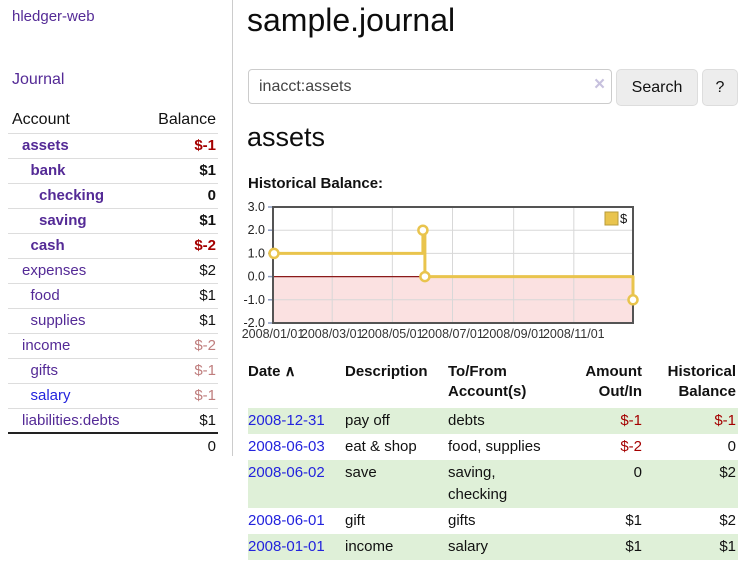  What do you see at coordinates (453, 265) in the screenshot?
I see `chart-border` at bounding box center [453, 265].